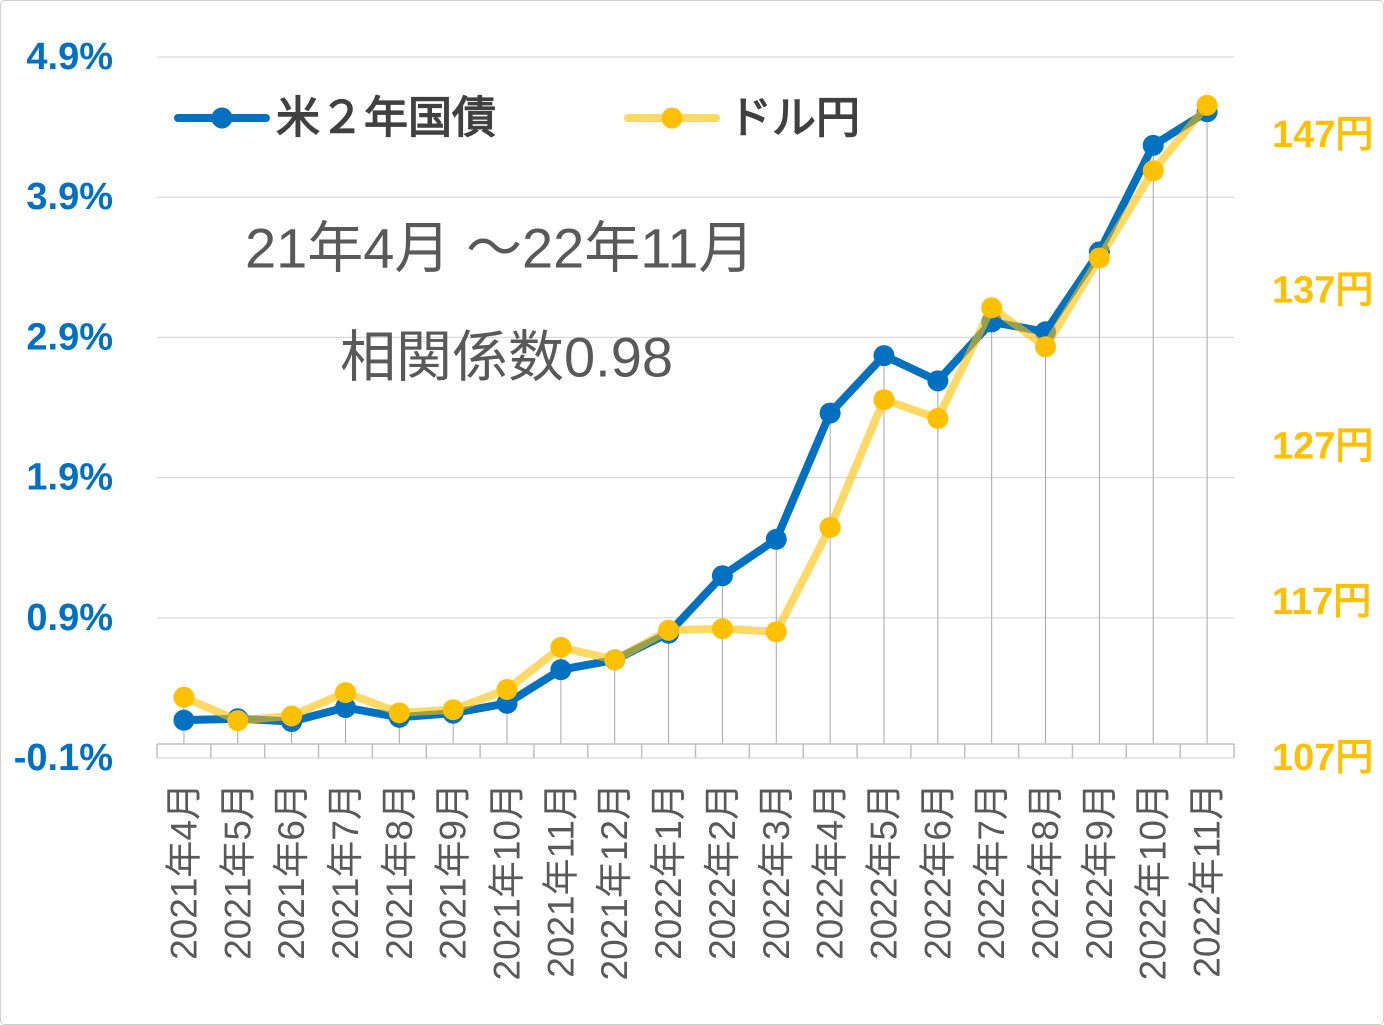 This screenshot has height=1025, width=1384. Describe the element at coordinates (69, 337) in the screenshot. I see `y-left-tick-label: 2.9%` at that location.